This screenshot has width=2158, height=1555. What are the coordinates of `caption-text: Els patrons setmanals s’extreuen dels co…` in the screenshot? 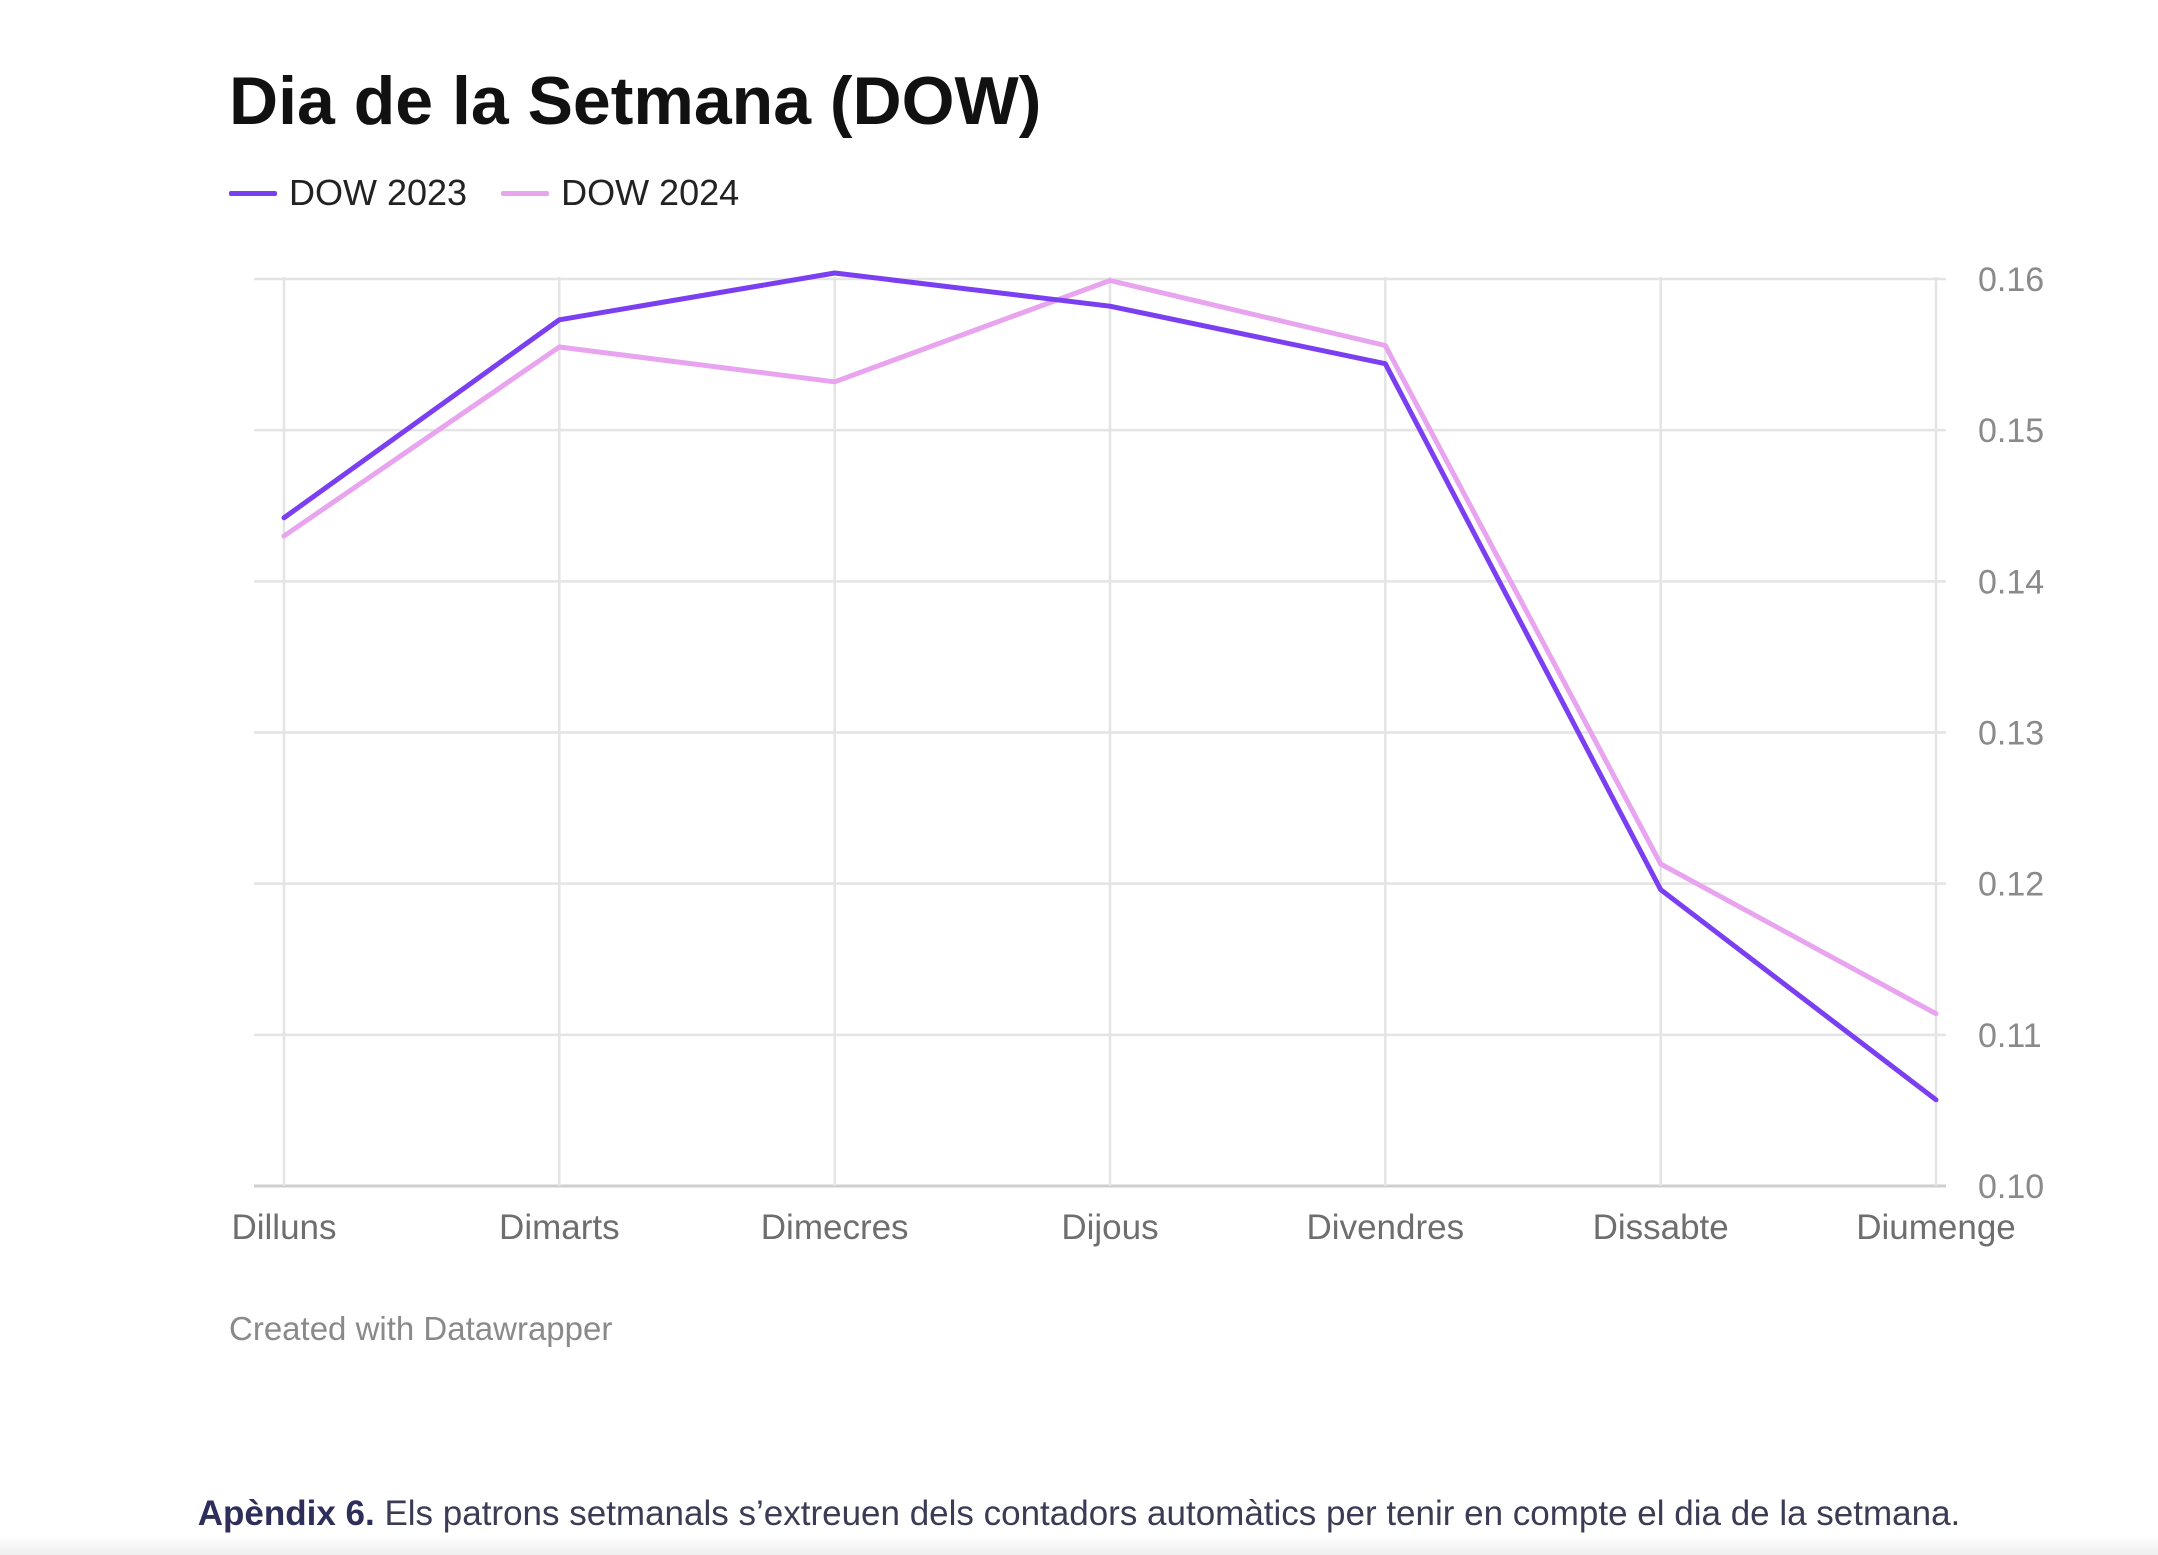 It's located at (1172, 1513).